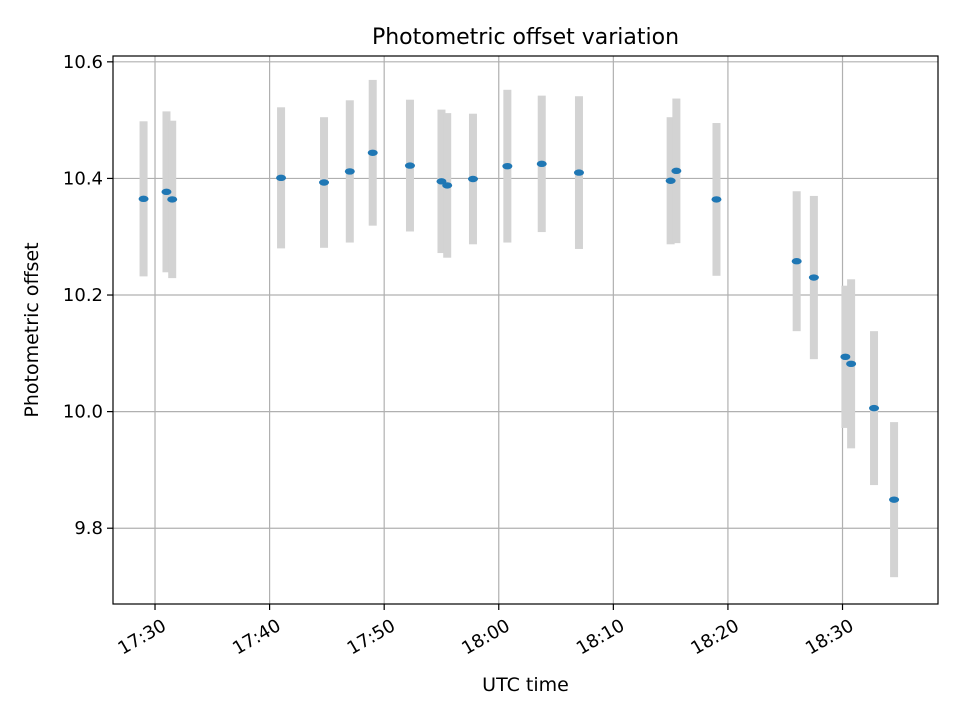 This screenshot has width=960, height=724. Describe the element at coordinates (88, 528) in the screenshot. I see `y-tick-label: 9.8` at that location.